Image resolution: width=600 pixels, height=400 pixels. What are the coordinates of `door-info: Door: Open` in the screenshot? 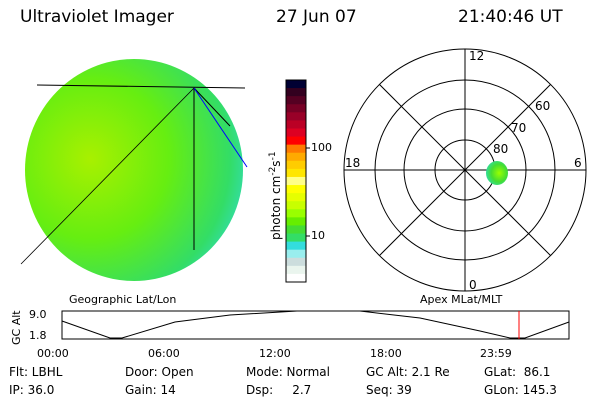 It's located at (159, 372).